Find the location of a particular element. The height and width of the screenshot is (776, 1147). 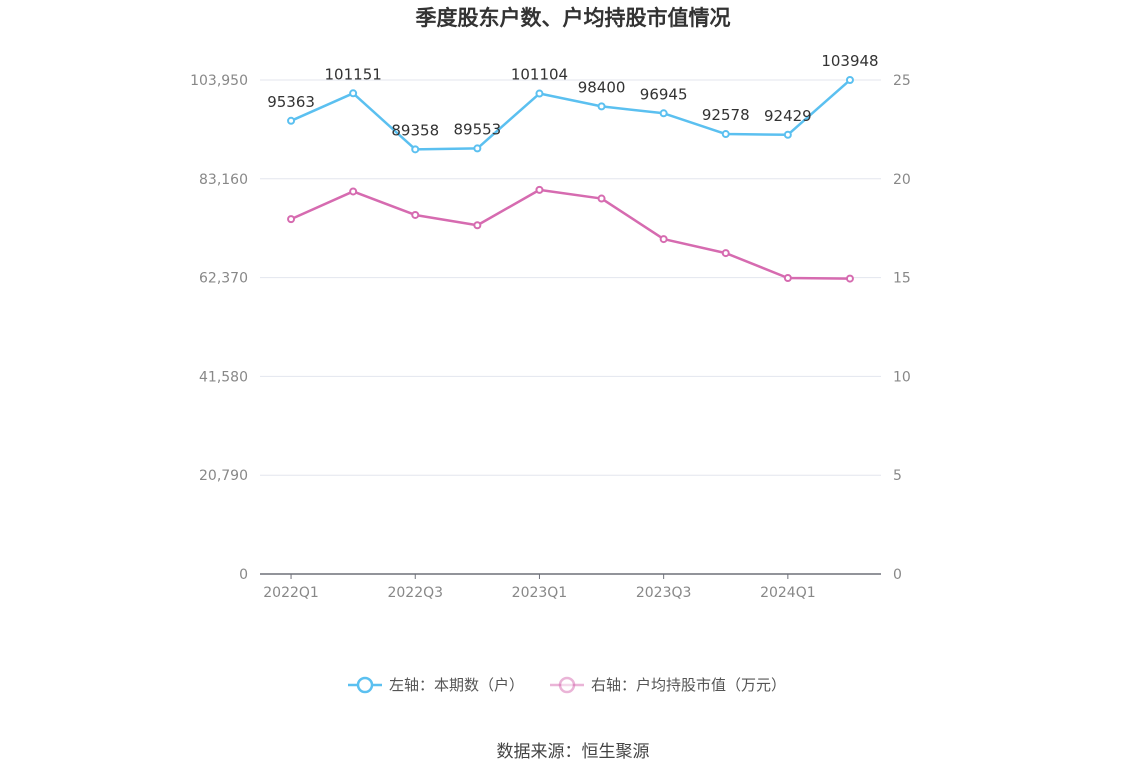

data-label: 98400 is located at coordinates (602, 87).